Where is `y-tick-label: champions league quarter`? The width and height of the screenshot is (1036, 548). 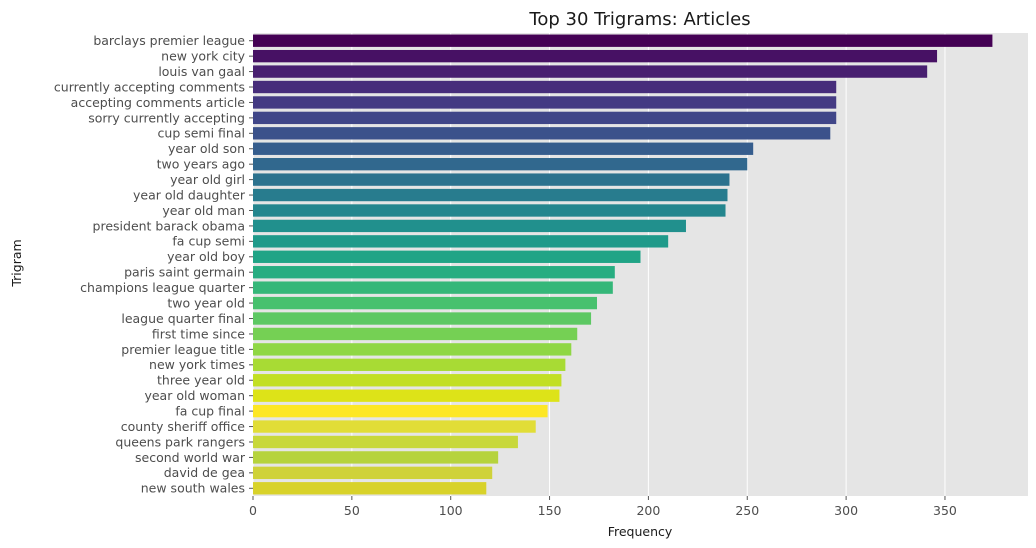
y-tick-label: champions league quarter is located at coordinates (163, 287).